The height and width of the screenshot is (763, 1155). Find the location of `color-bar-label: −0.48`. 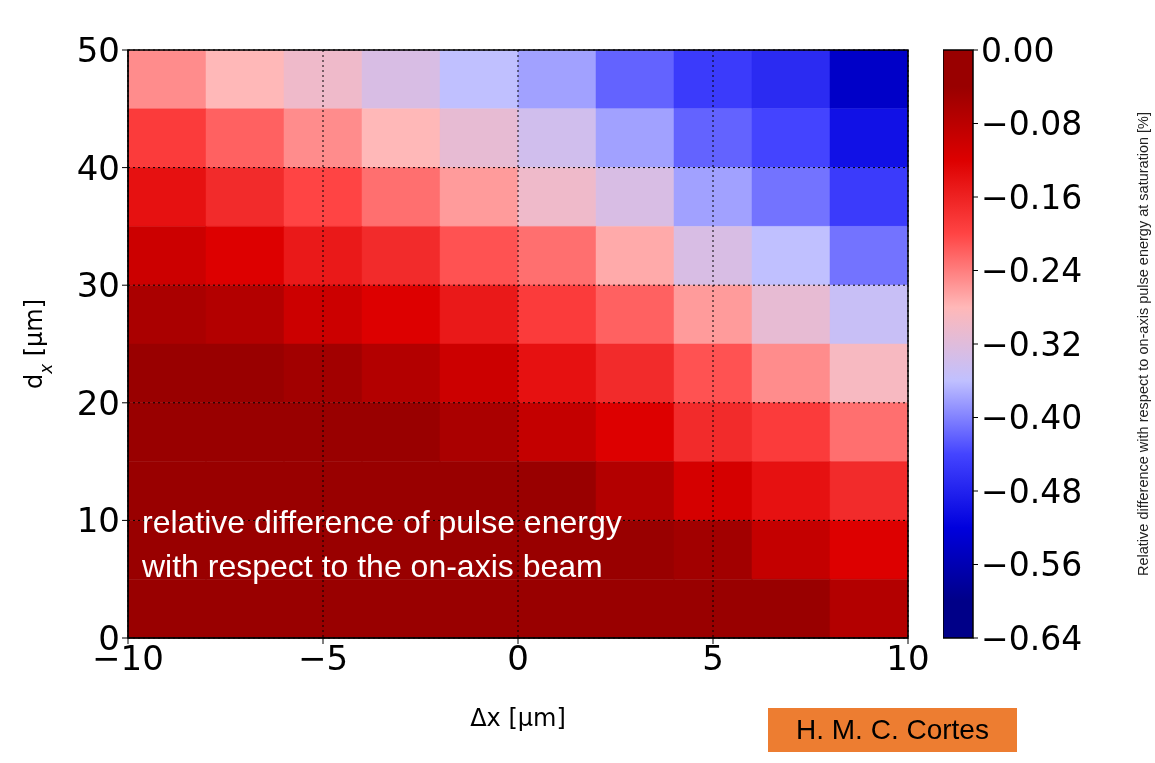

color-bar-label: −0.48 is located at coordinates (1032, 491).